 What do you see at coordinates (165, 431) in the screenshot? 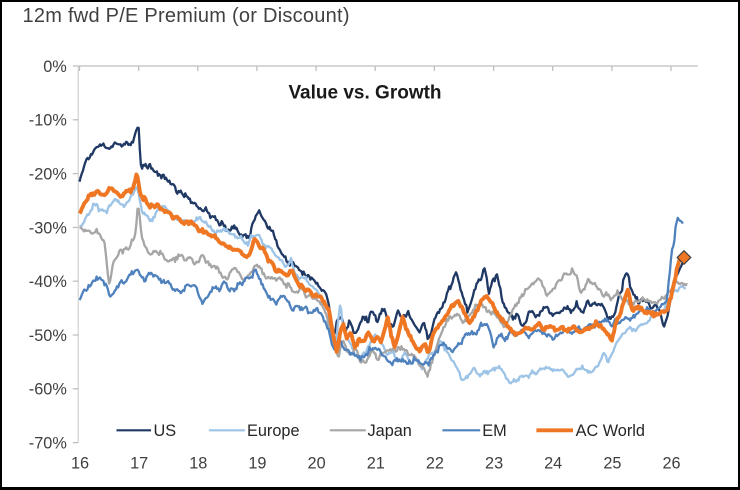
I see `svg-text: US` at bounding box center [165, 431].